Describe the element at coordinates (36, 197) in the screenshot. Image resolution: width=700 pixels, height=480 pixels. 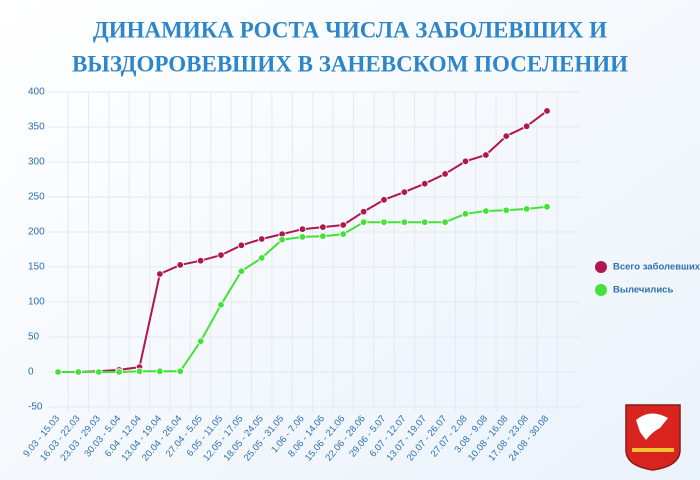
I see `y-tick-label: 250` at that location.